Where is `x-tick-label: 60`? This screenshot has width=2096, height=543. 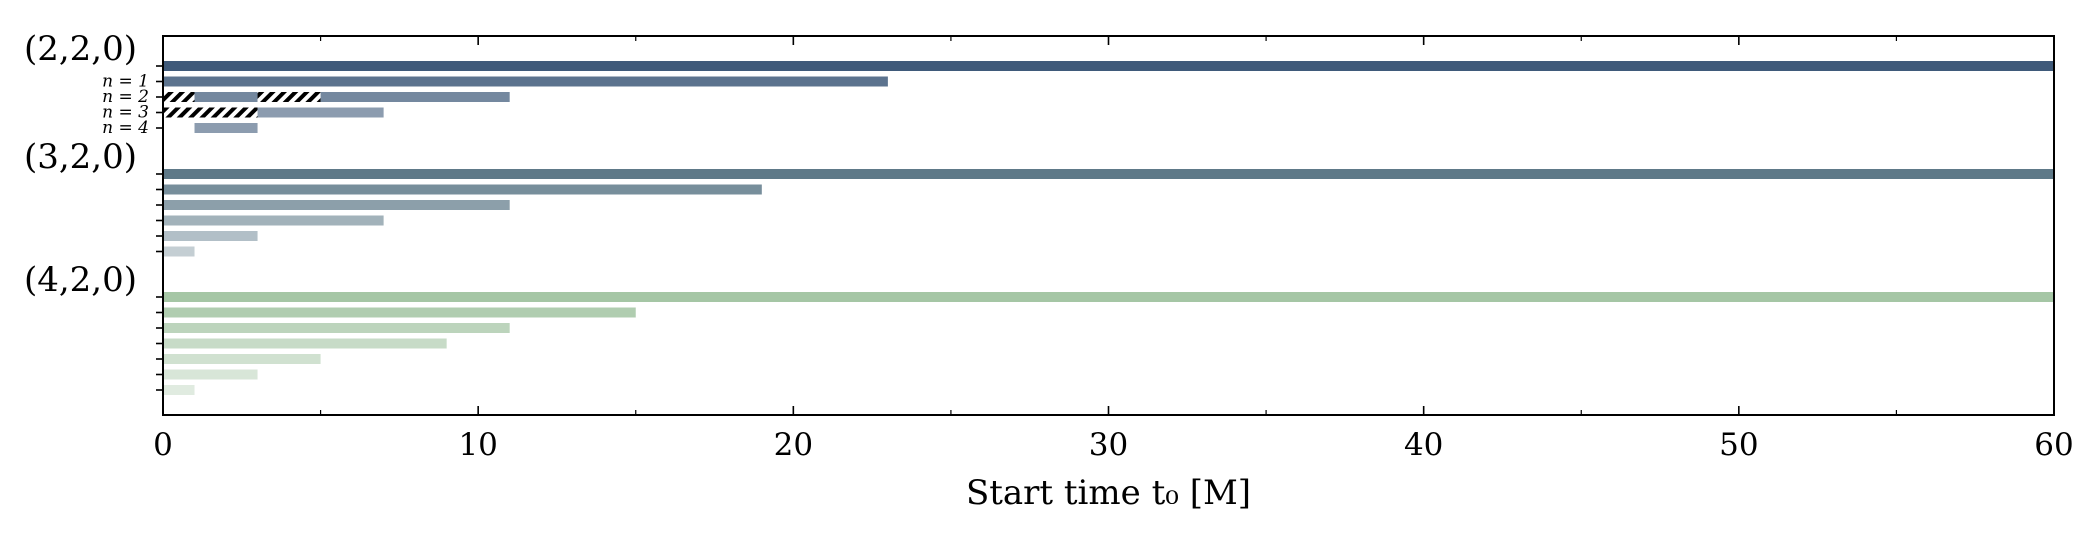
x-tick-label: 60 is located at coordinates (2053, 445).